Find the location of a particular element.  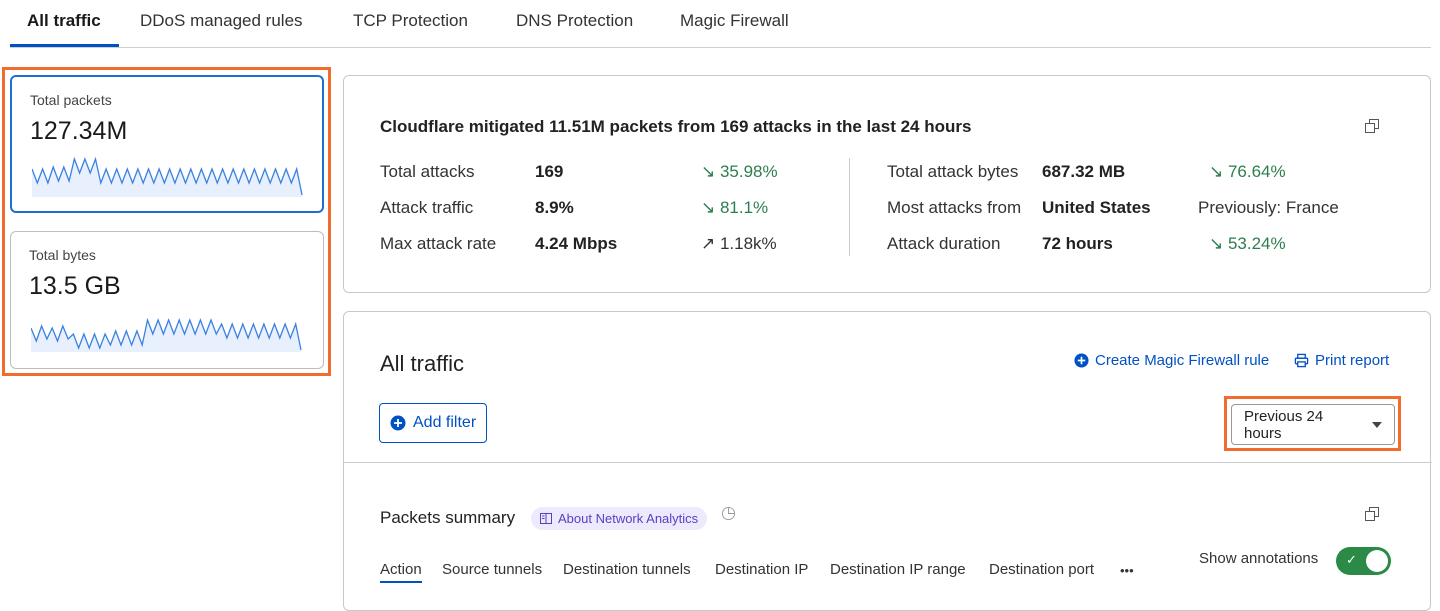

show-annotations-toggle: ✓ is located at coordinates (1363, 561).